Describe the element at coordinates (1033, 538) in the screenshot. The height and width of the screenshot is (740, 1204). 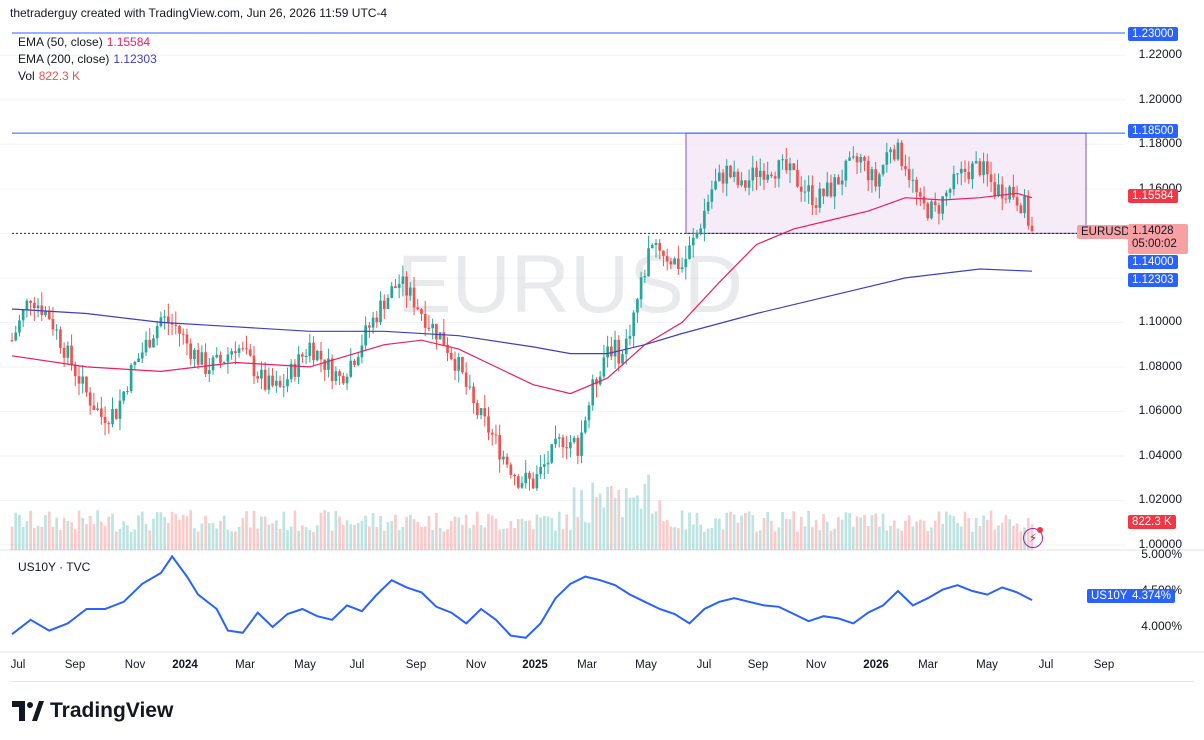
I see `lightning-icon: ⚡` at that location.